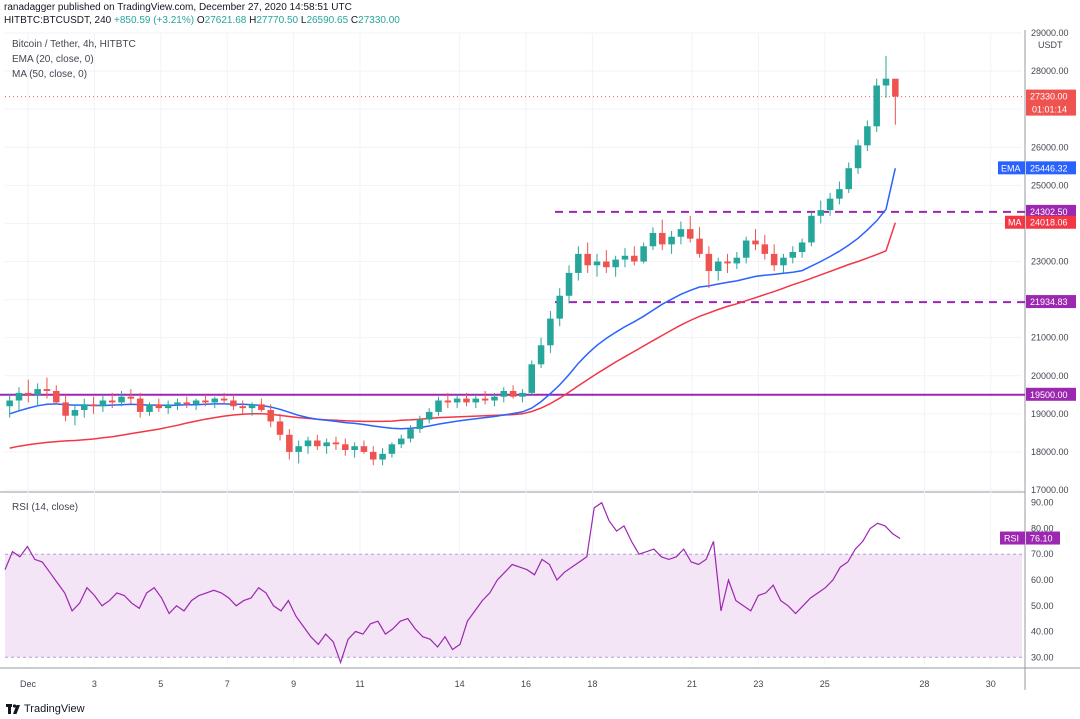 This screenshot has width=1080, height=719. I want to click on y-tick-label: 18000.00, so click(1050, 452).